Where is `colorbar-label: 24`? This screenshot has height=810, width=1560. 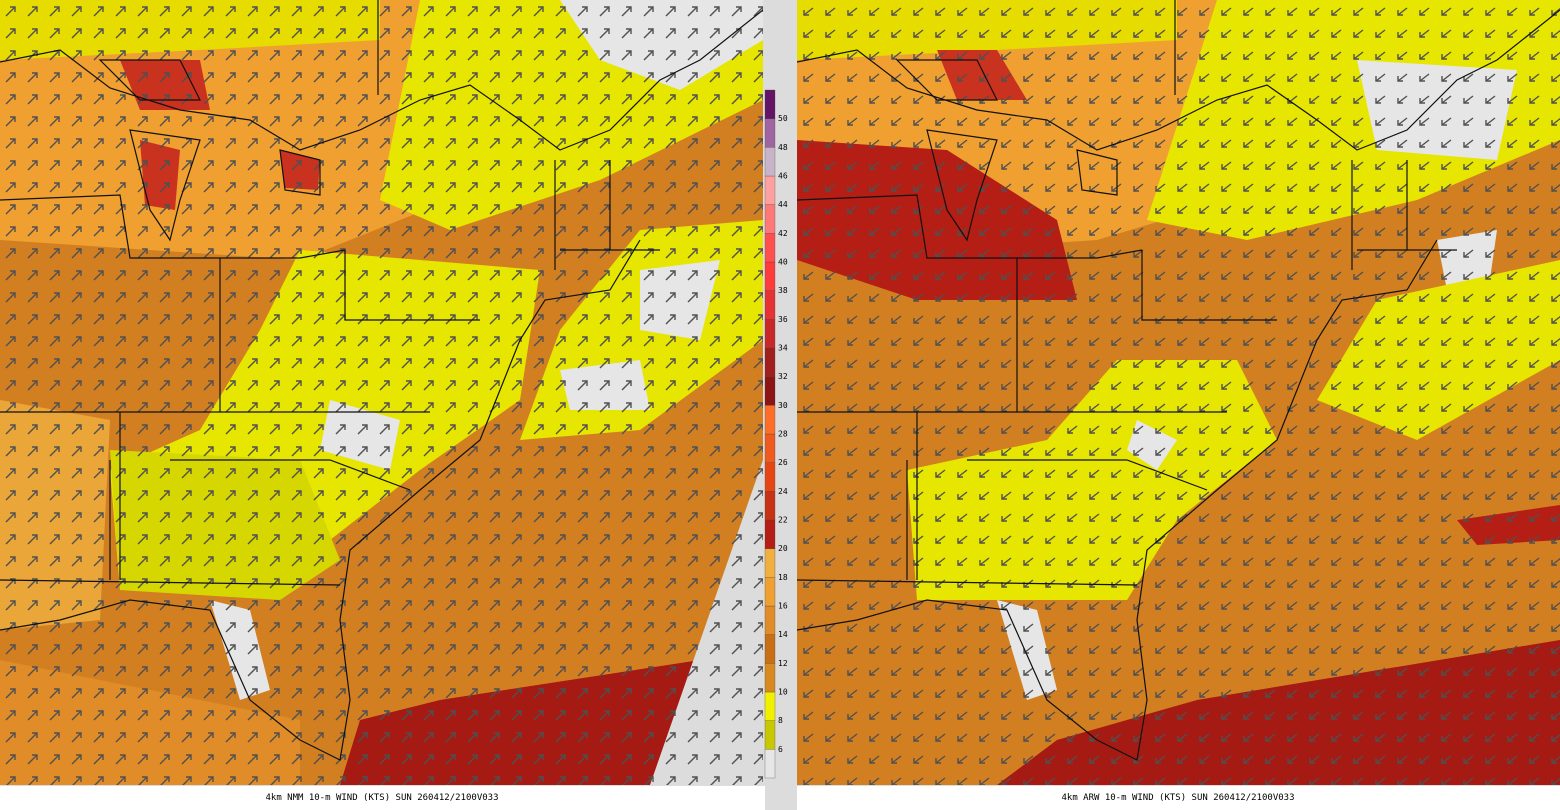 colorbar-label: 24 is located at coordinates (783, 491).